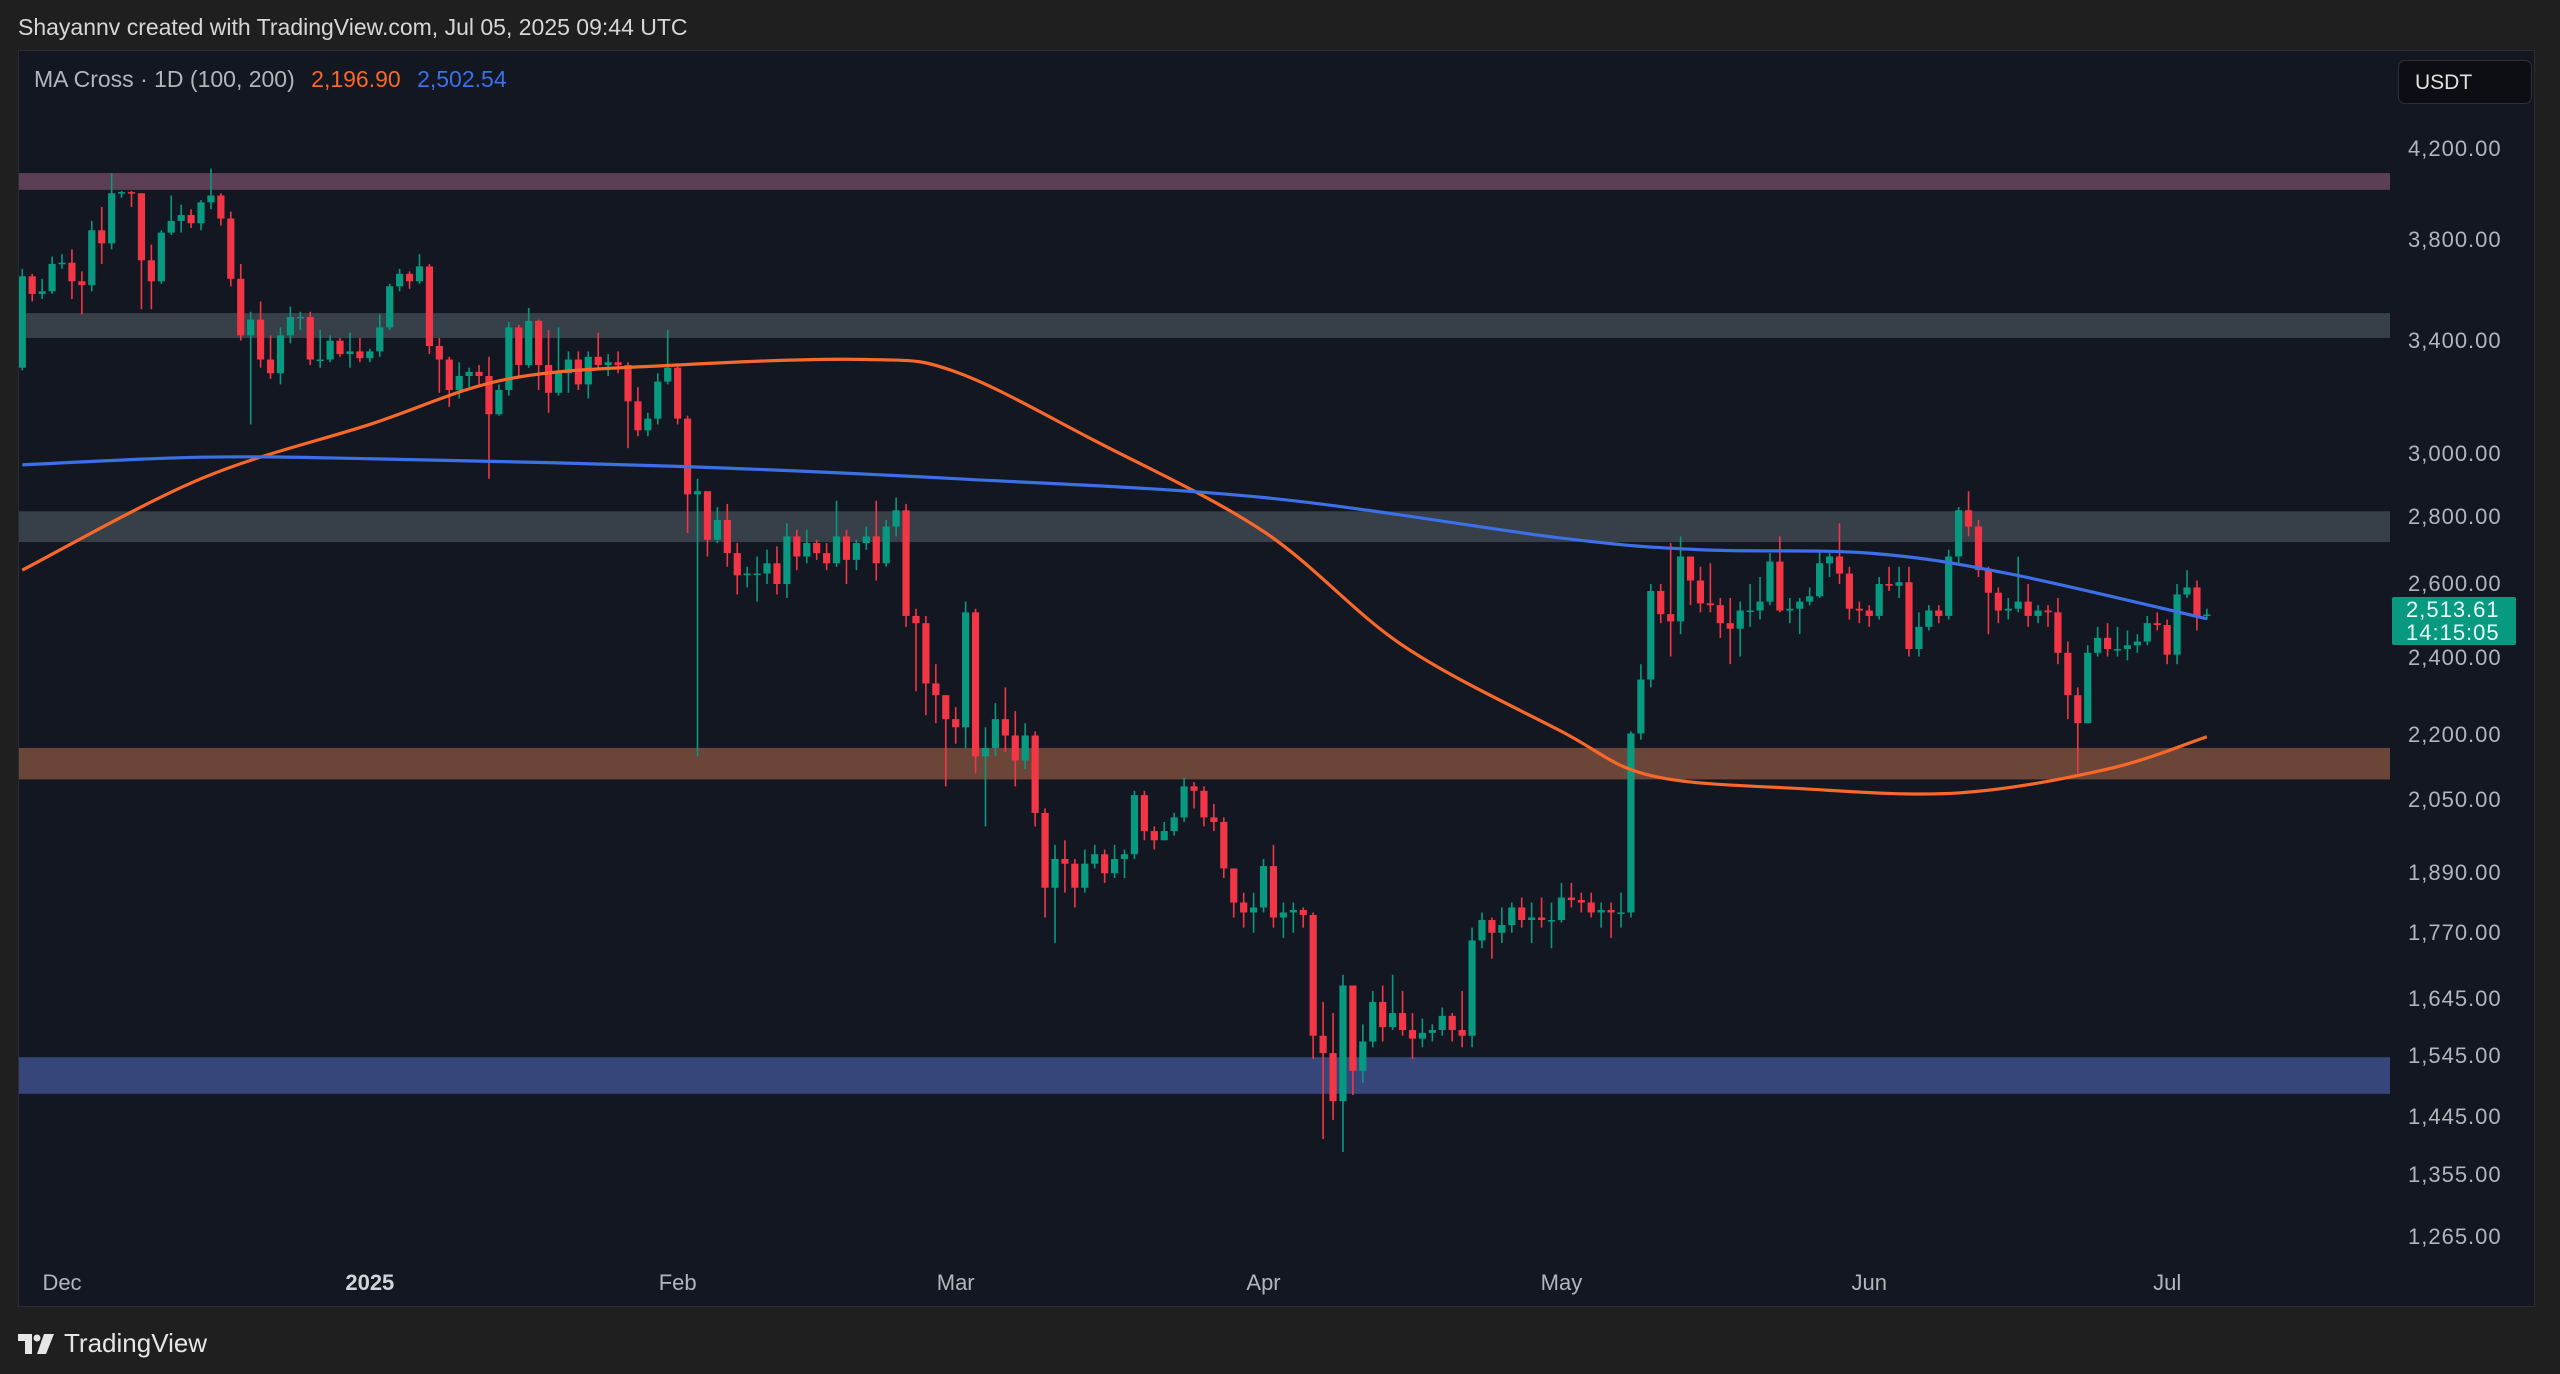  What do you see at coordinates (2455, 999) in the screenshot?
I see `price-tick-label: 1,645.00` at bounding box center [2455, 999].